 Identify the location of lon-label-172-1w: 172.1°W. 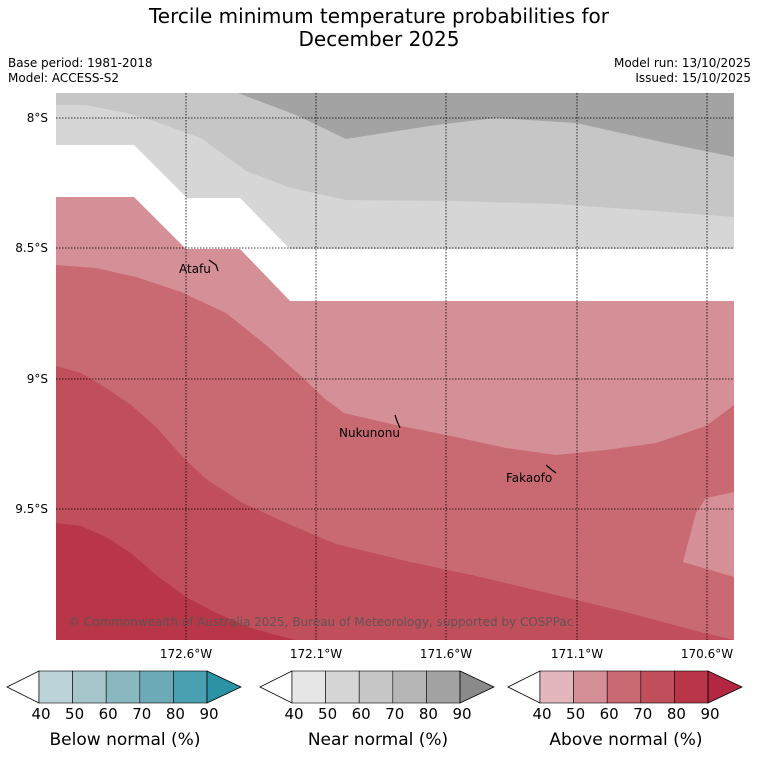
(316, 654).